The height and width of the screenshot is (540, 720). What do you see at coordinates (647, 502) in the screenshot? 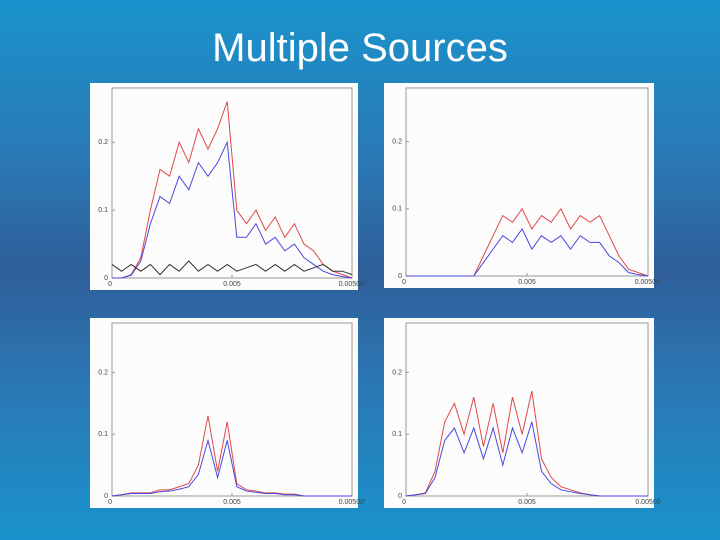
I see `x-tick-label: 0.00500` at bounding box center [647, 502].